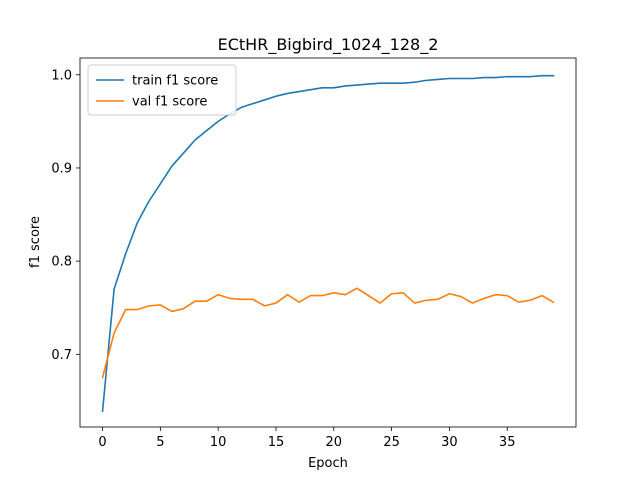  I want to click on chart-title: ECtHR_Bigbird_1024_128_2, so click(328, 45).